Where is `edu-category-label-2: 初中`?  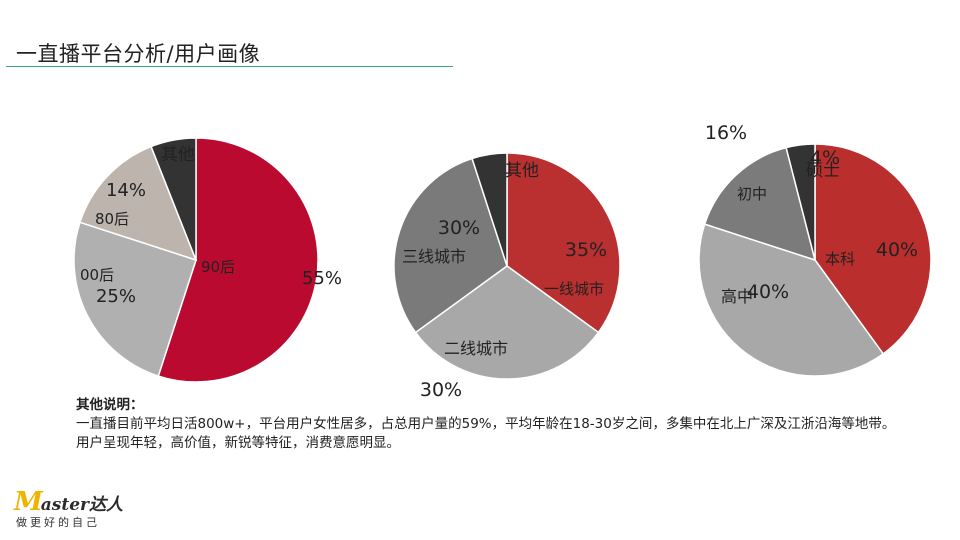 edu-category-label-2: 初中 is located at coordinates (752, 194).